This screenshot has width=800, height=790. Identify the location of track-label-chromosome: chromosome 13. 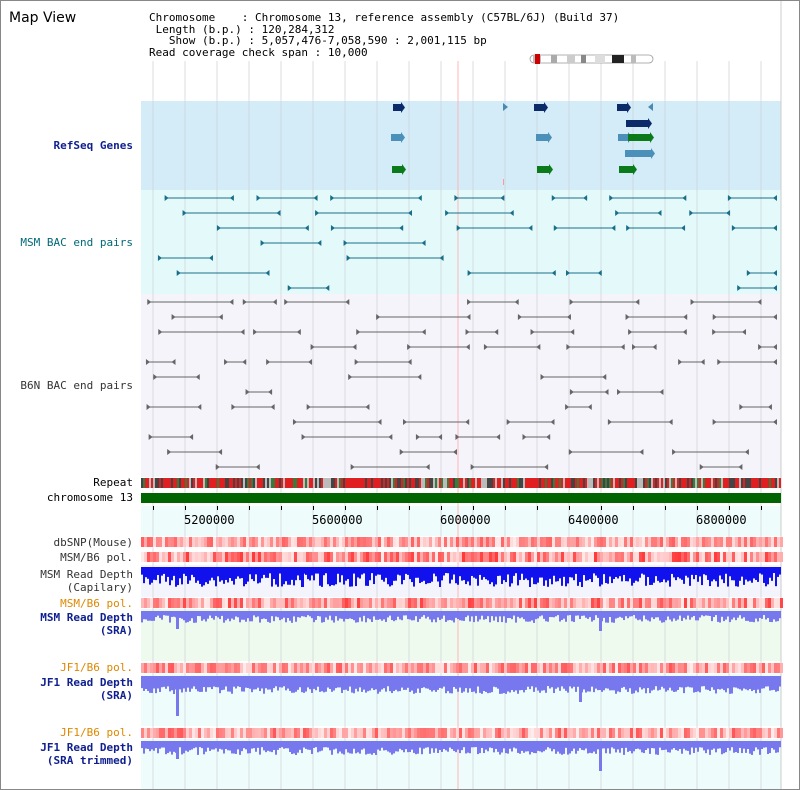
(89, 497).